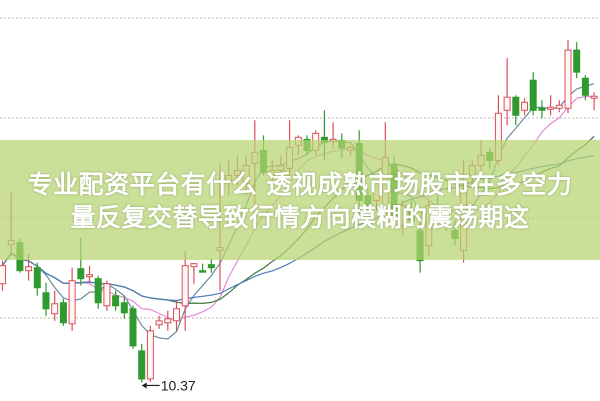  I want to click on headline-line-1: 专业配资平台有什么 透视成熟市场股市在多空力, so click(300, 184).